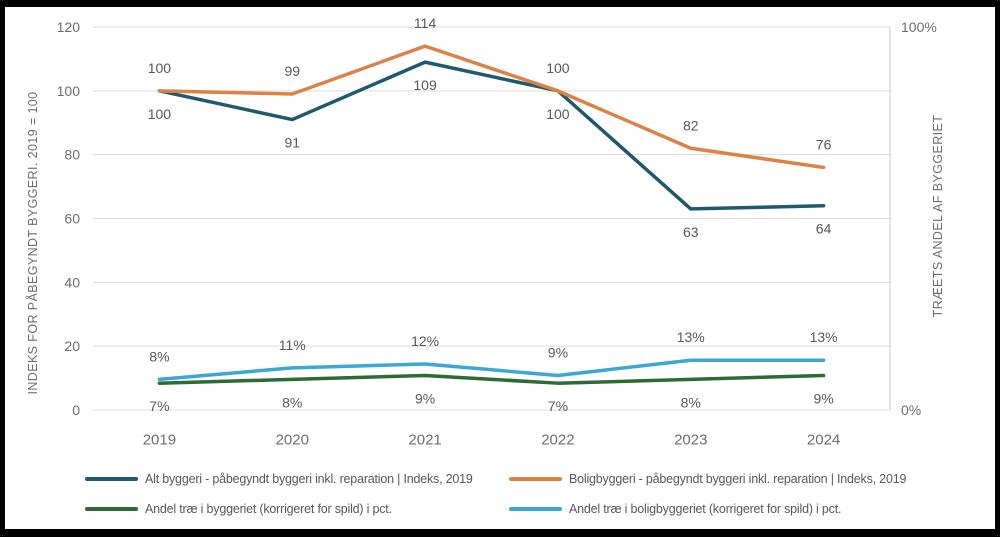  Describe the element at coordinates (691, 125) in the screenshot. I see `data-label: 82` at that location.